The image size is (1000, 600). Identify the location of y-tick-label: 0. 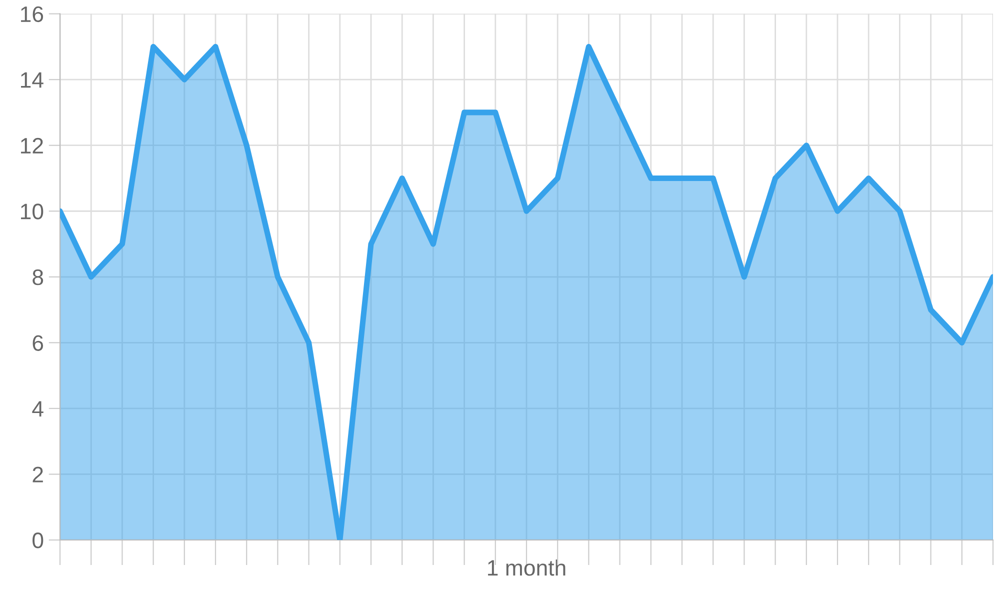
(38, 540).